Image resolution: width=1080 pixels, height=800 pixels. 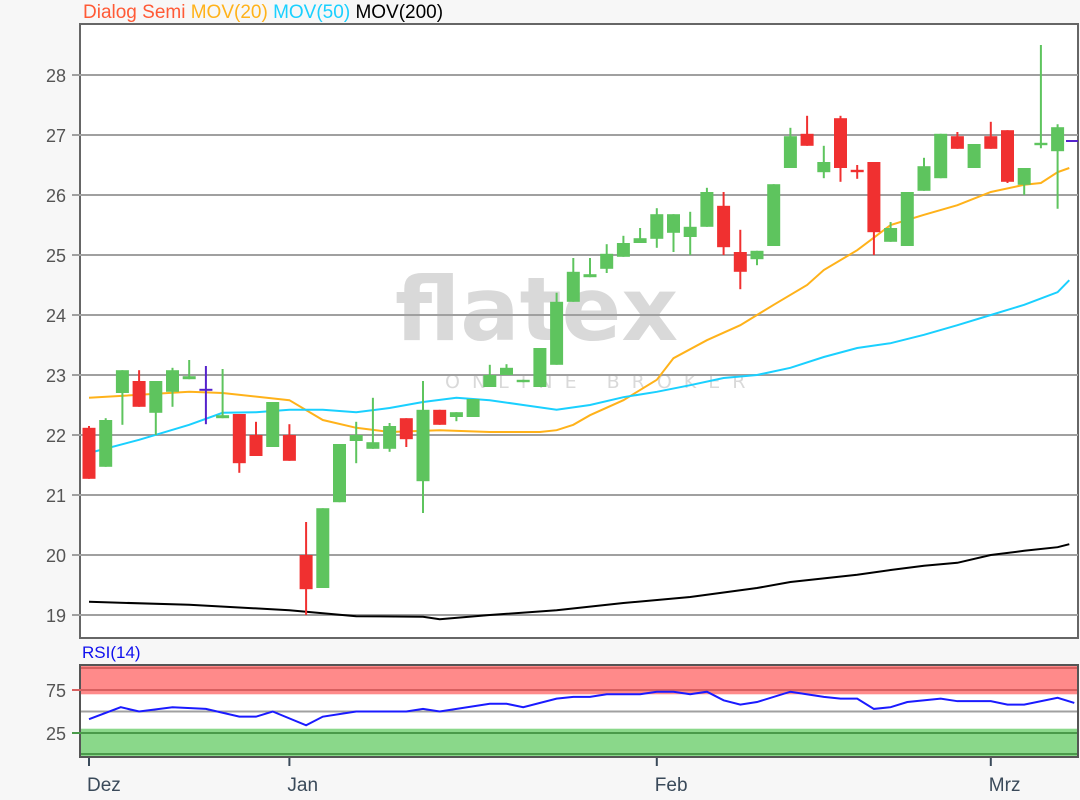 What do you see at coordinates (56, 76) in the screenshot?
I see `y-tick-label: 28` at bounding box center [56, 76].